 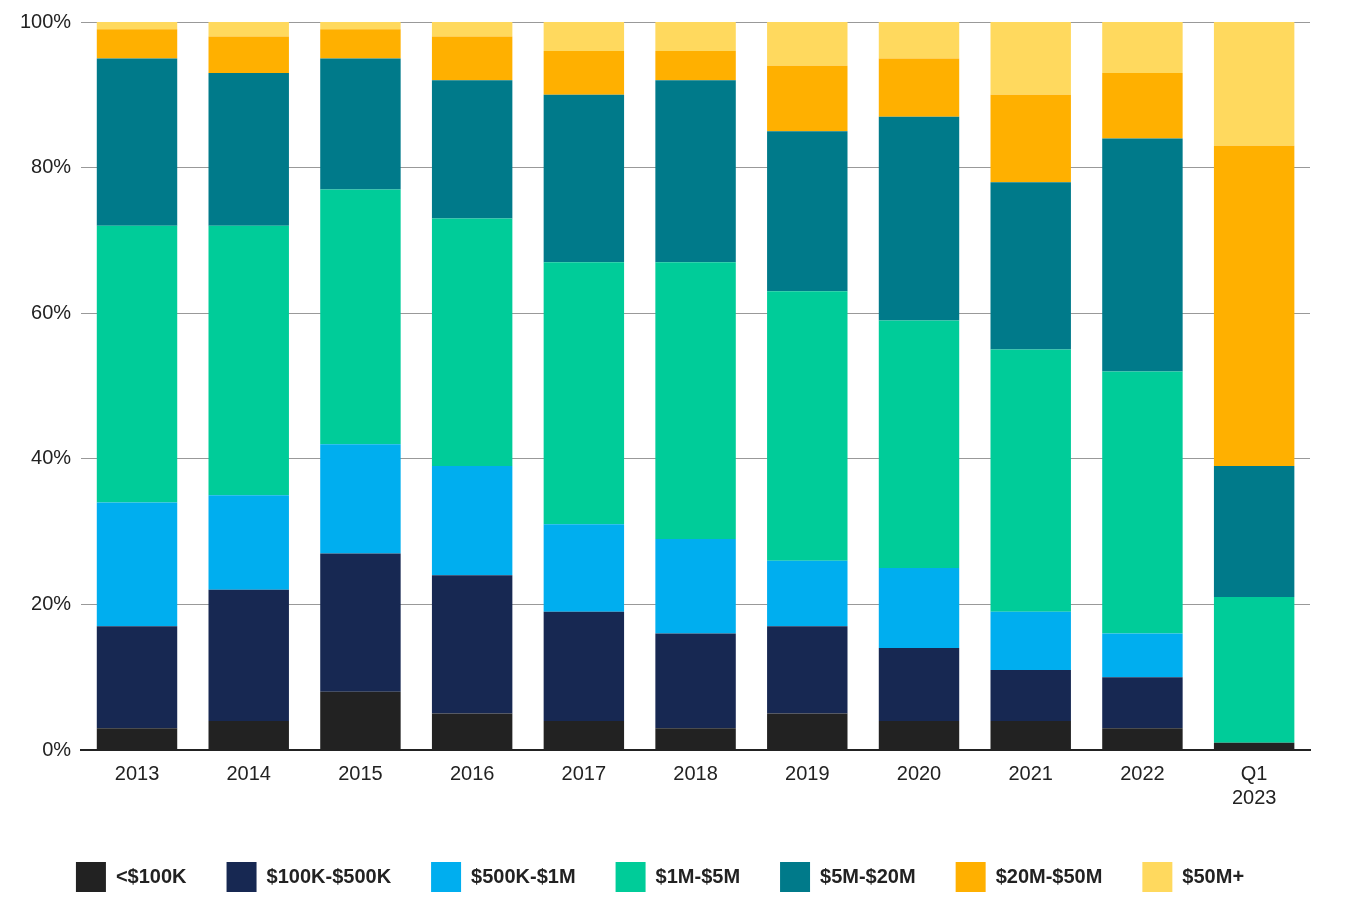 I want to click on x-tick-label: 2014, so click(x=248, y=772).